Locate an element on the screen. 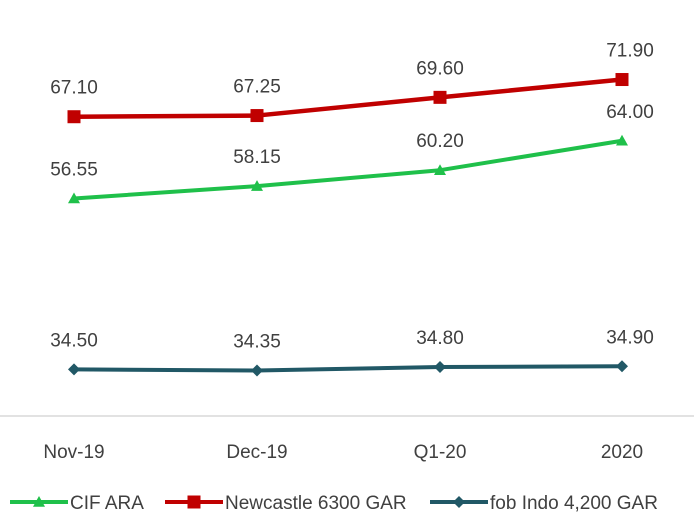 The height and width of the screenshot is (515, 694). legend-label: fob Indo 4,200 GAR is located at coordinates (574, 503).